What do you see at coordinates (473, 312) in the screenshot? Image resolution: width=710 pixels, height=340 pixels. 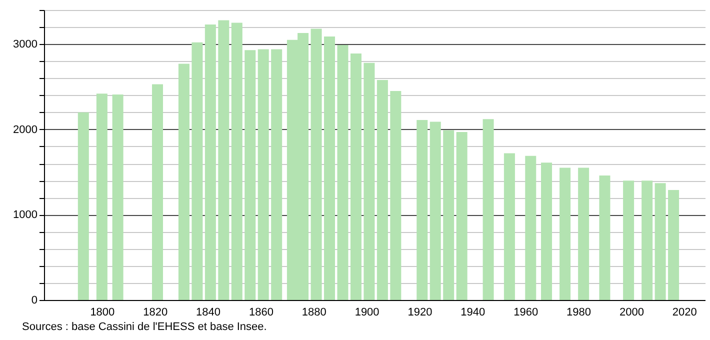 I see `x-tick-label: 1940` at bounding box center [473, 312].